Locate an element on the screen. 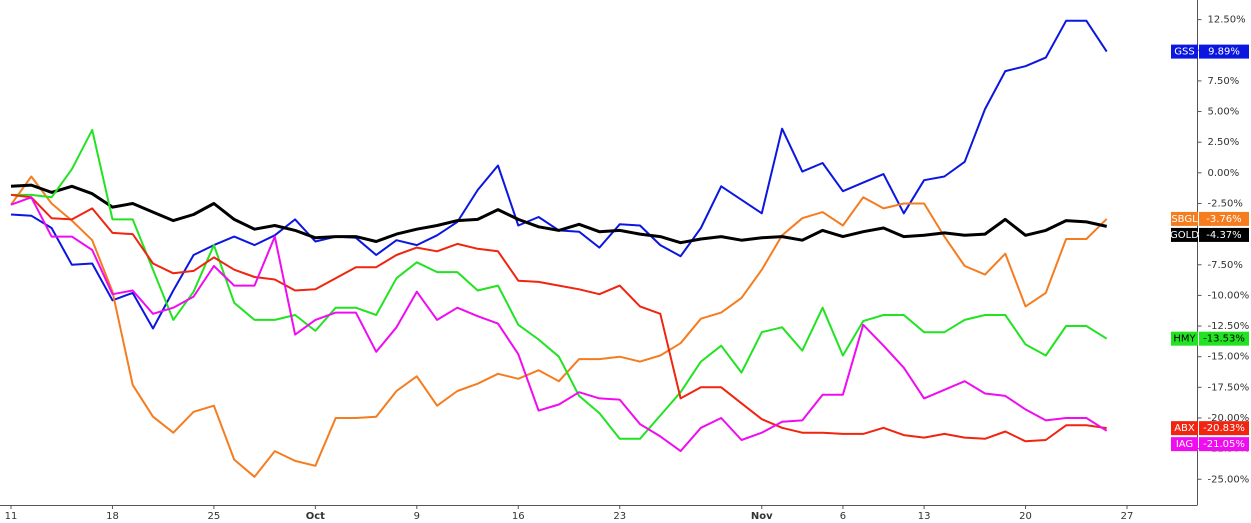 The height and width of the screenshot is (523, 1251). y-tick-label: -2.50% is located at coordinates (1225, 203).